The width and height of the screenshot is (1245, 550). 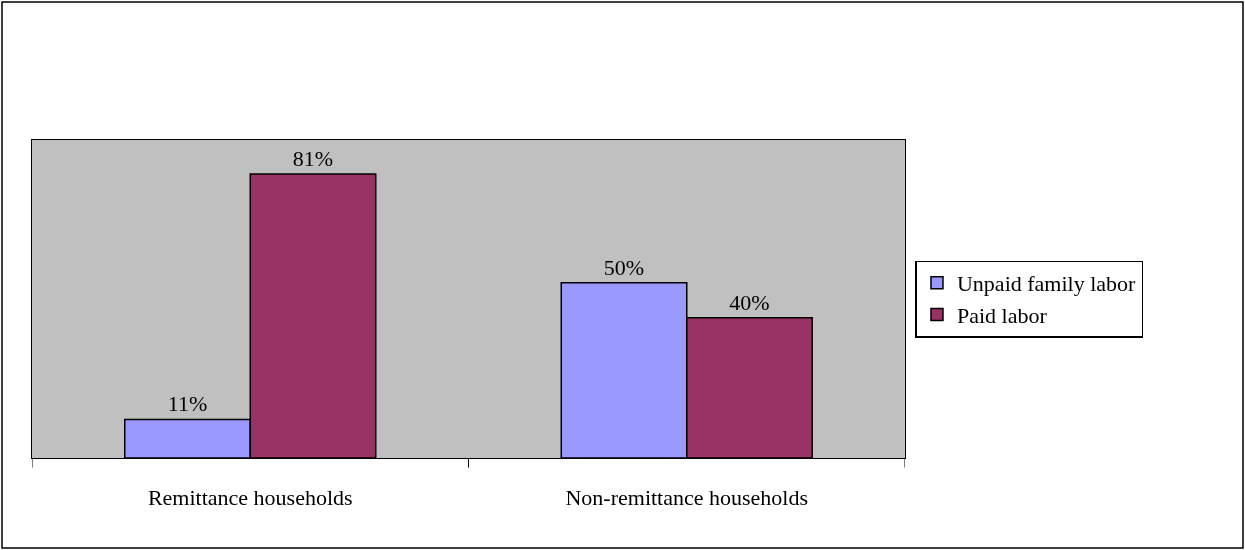 I want to click on data-label: 50%, so click(x=624, y=267).